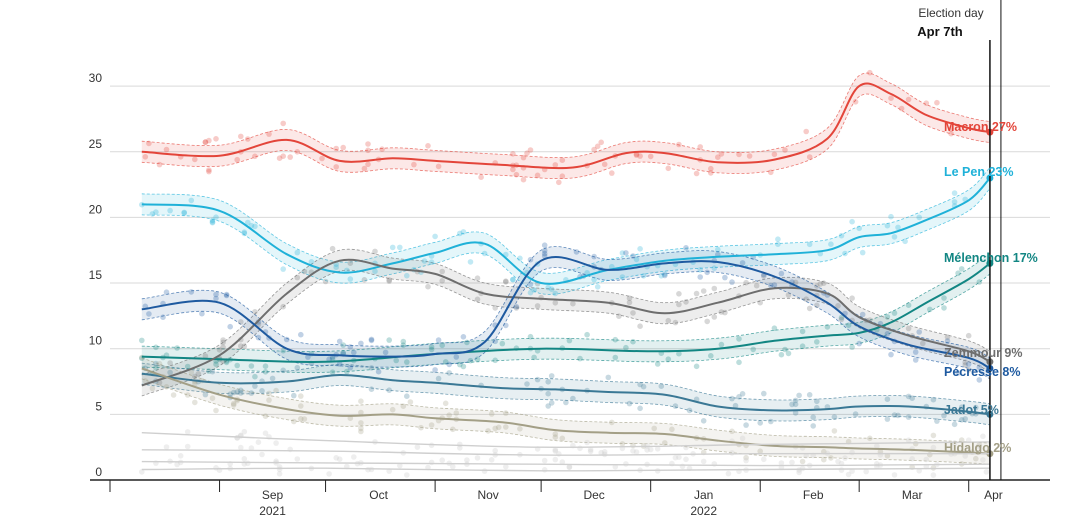 This screenshot has height=522, width=1075. I want to click on y-tick-label: 30, so click(96, 78).